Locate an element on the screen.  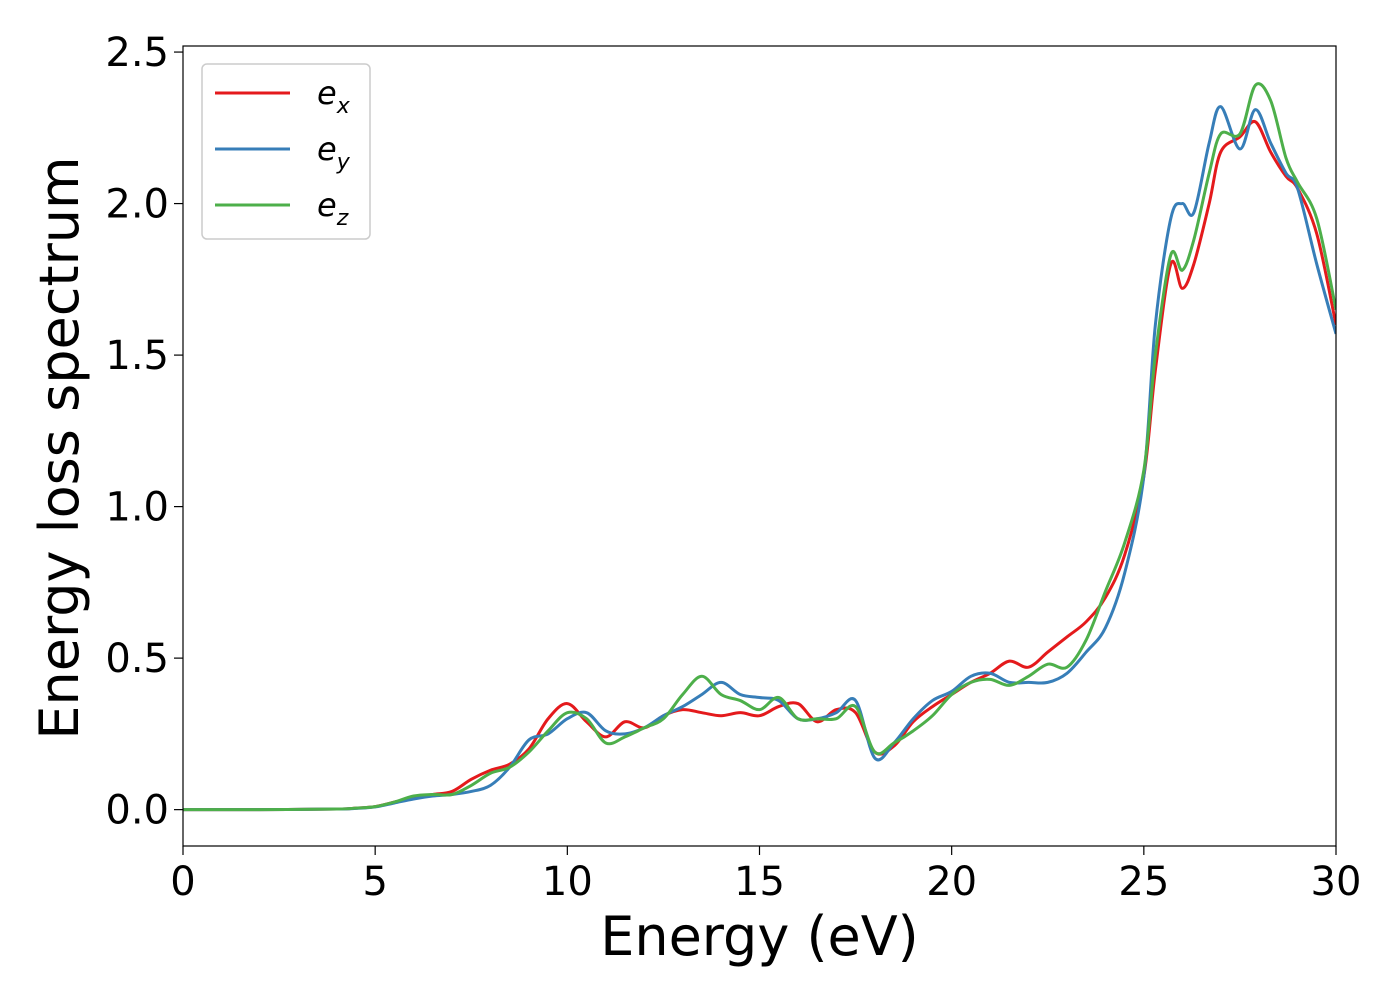
y-tick-label: 0.5 is located at coordinates (137, 659).